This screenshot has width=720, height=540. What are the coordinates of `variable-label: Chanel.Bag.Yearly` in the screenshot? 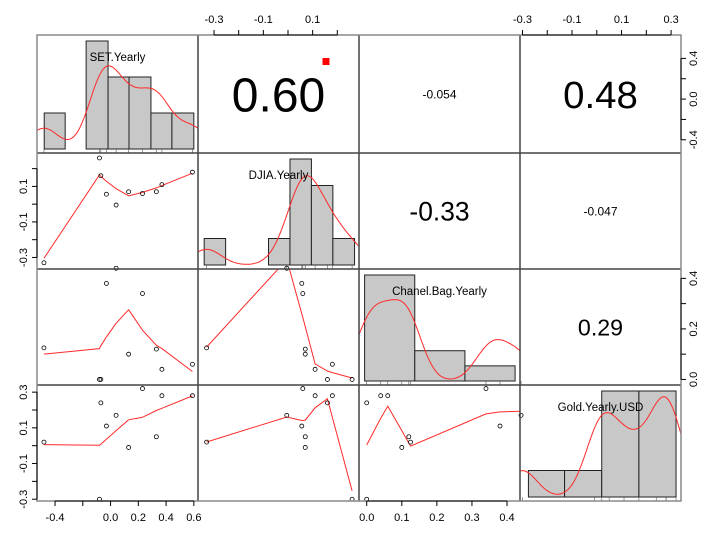 It's located at (439, 292).